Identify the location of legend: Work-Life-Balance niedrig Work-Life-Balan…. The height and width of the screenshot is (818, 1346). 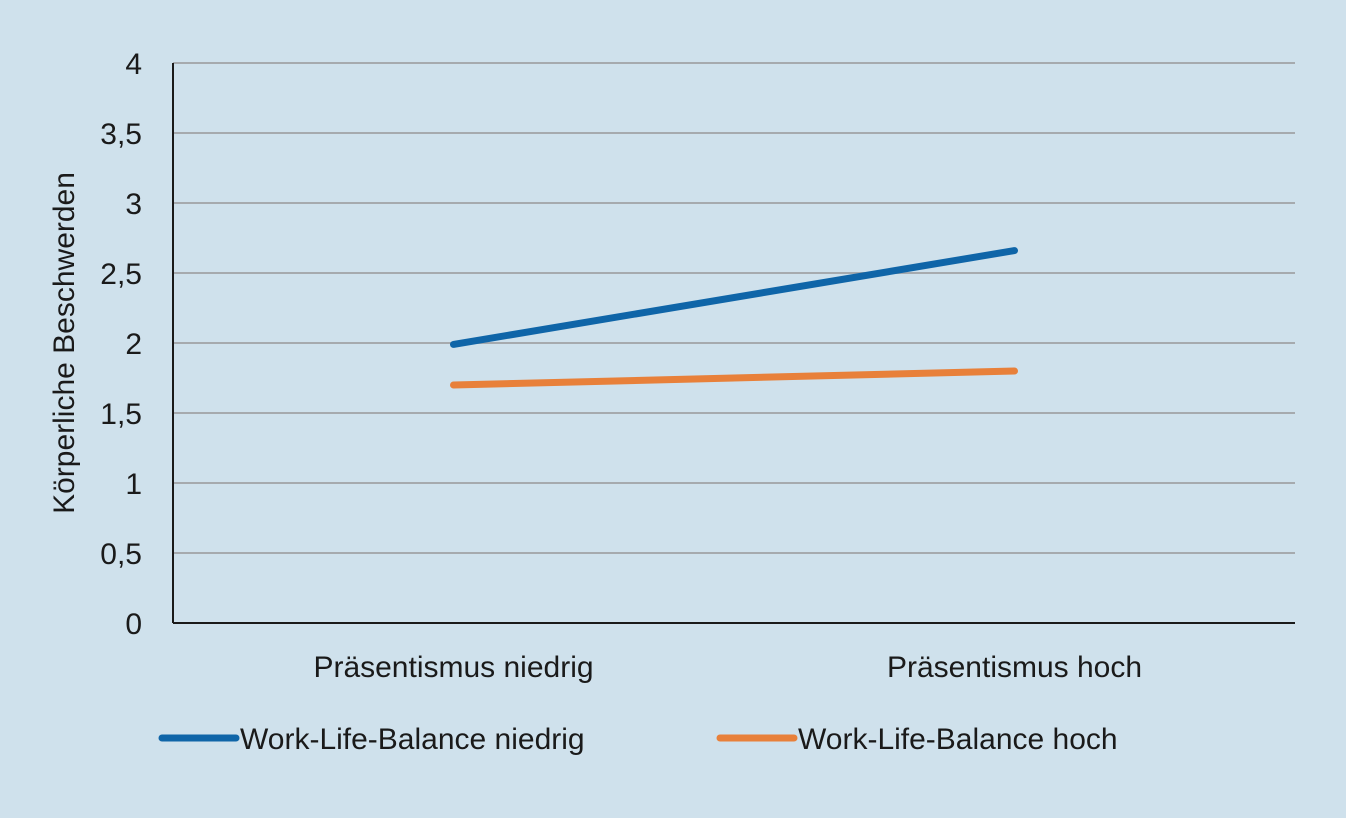
(638, 739).